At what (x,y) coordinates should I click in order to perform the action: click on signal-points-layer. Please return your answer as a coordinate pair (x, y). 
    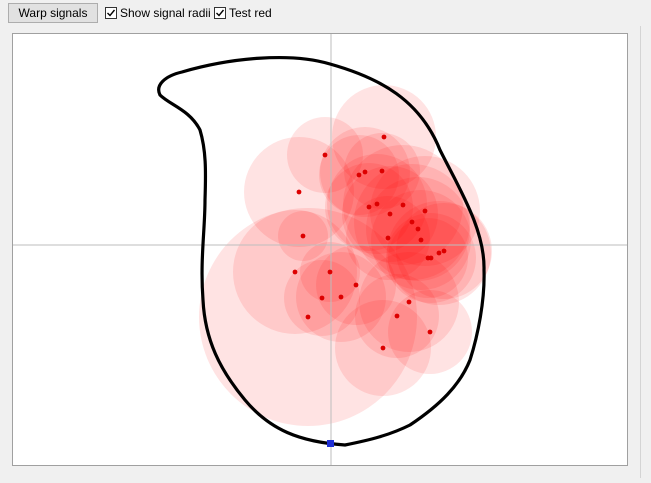
    Looking at the image, I should click on (369, 242).